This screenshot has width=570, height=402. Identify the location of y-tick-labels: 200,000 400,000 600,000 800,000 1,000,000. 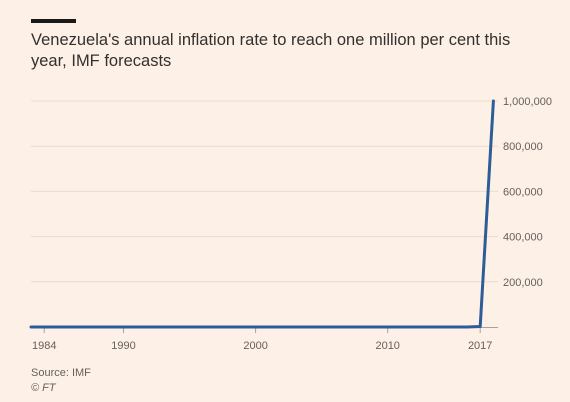
(527, 192).